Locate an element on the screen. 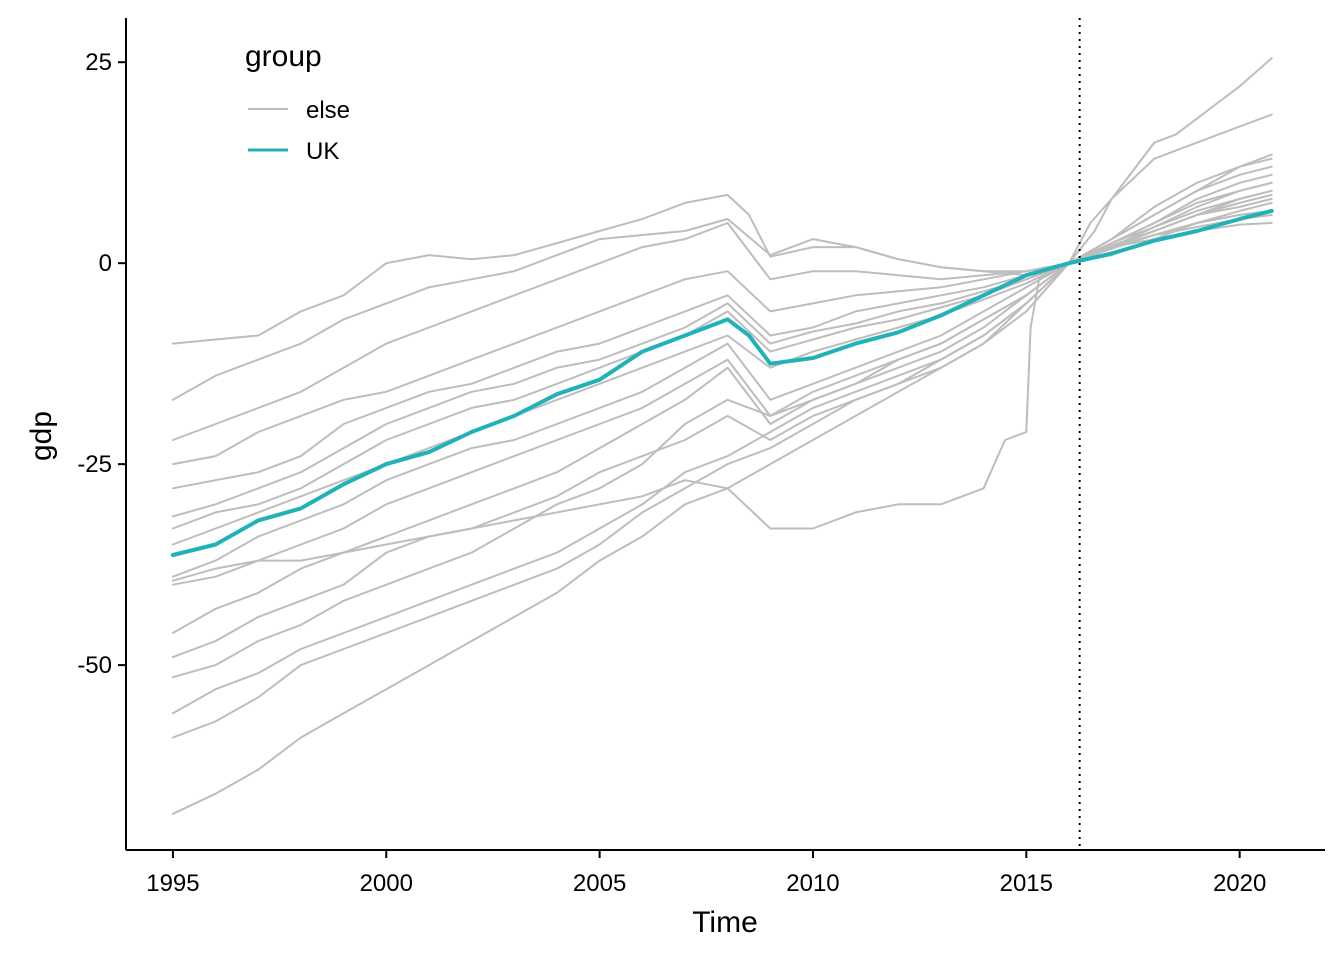 The image size is (1344, 960). y-axis-title: gdp is located at coordinates (41, 436).